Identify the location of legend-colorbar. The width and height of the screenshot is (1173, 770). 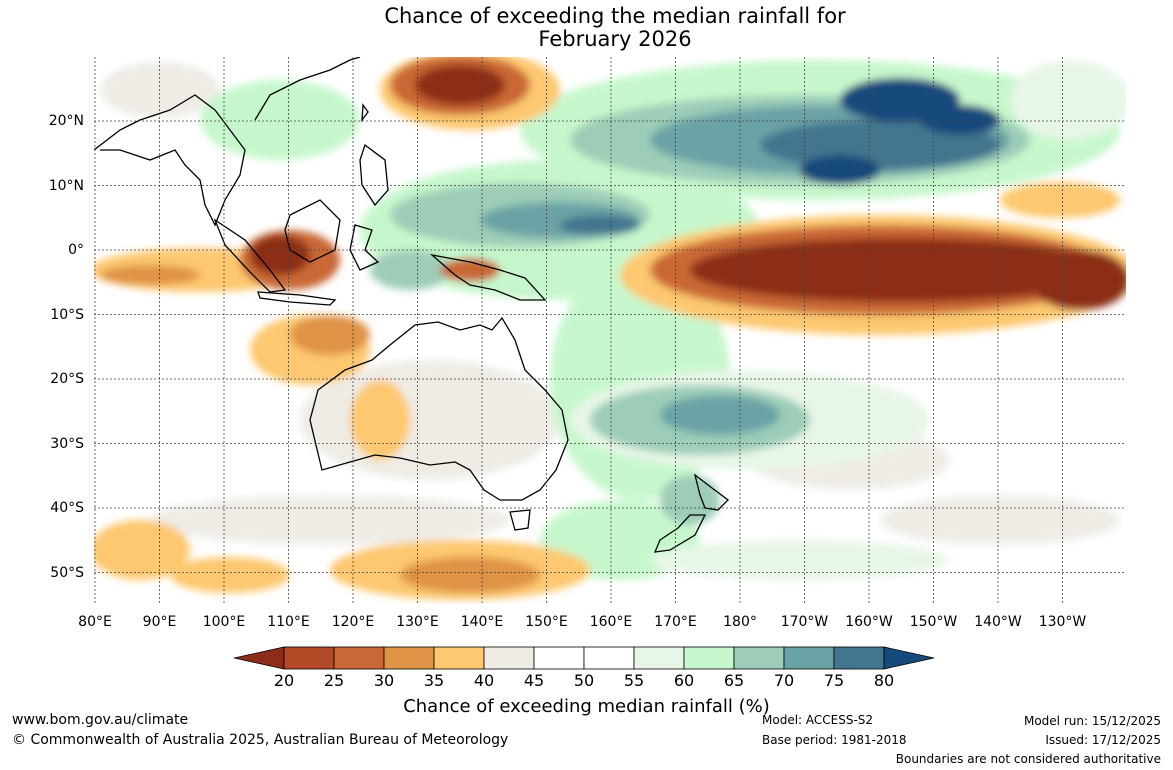
(584, 658).